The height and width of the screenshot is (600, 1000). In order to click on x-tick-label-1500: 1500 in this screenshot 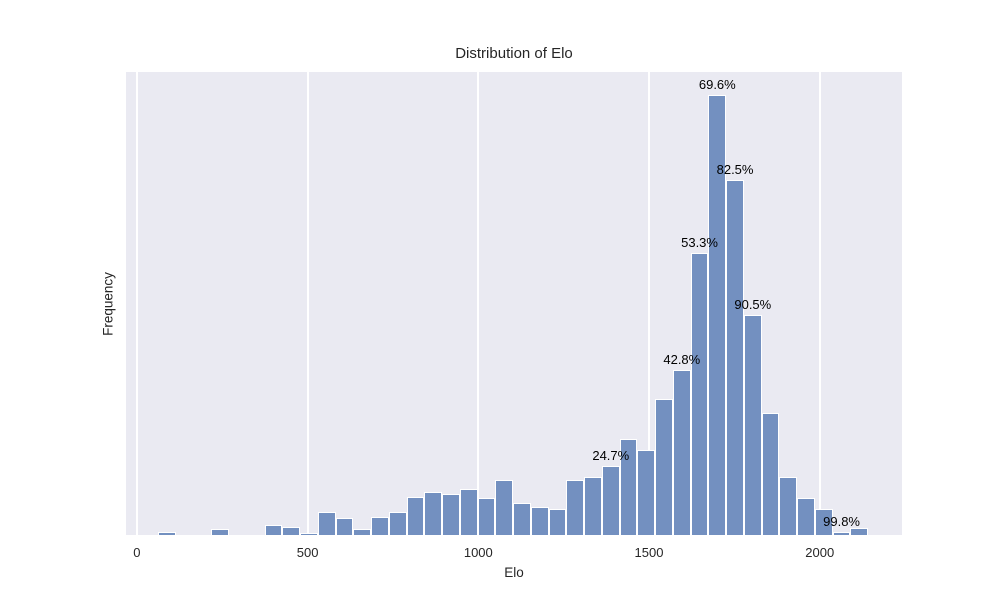, I will do `click(649, 552)`.